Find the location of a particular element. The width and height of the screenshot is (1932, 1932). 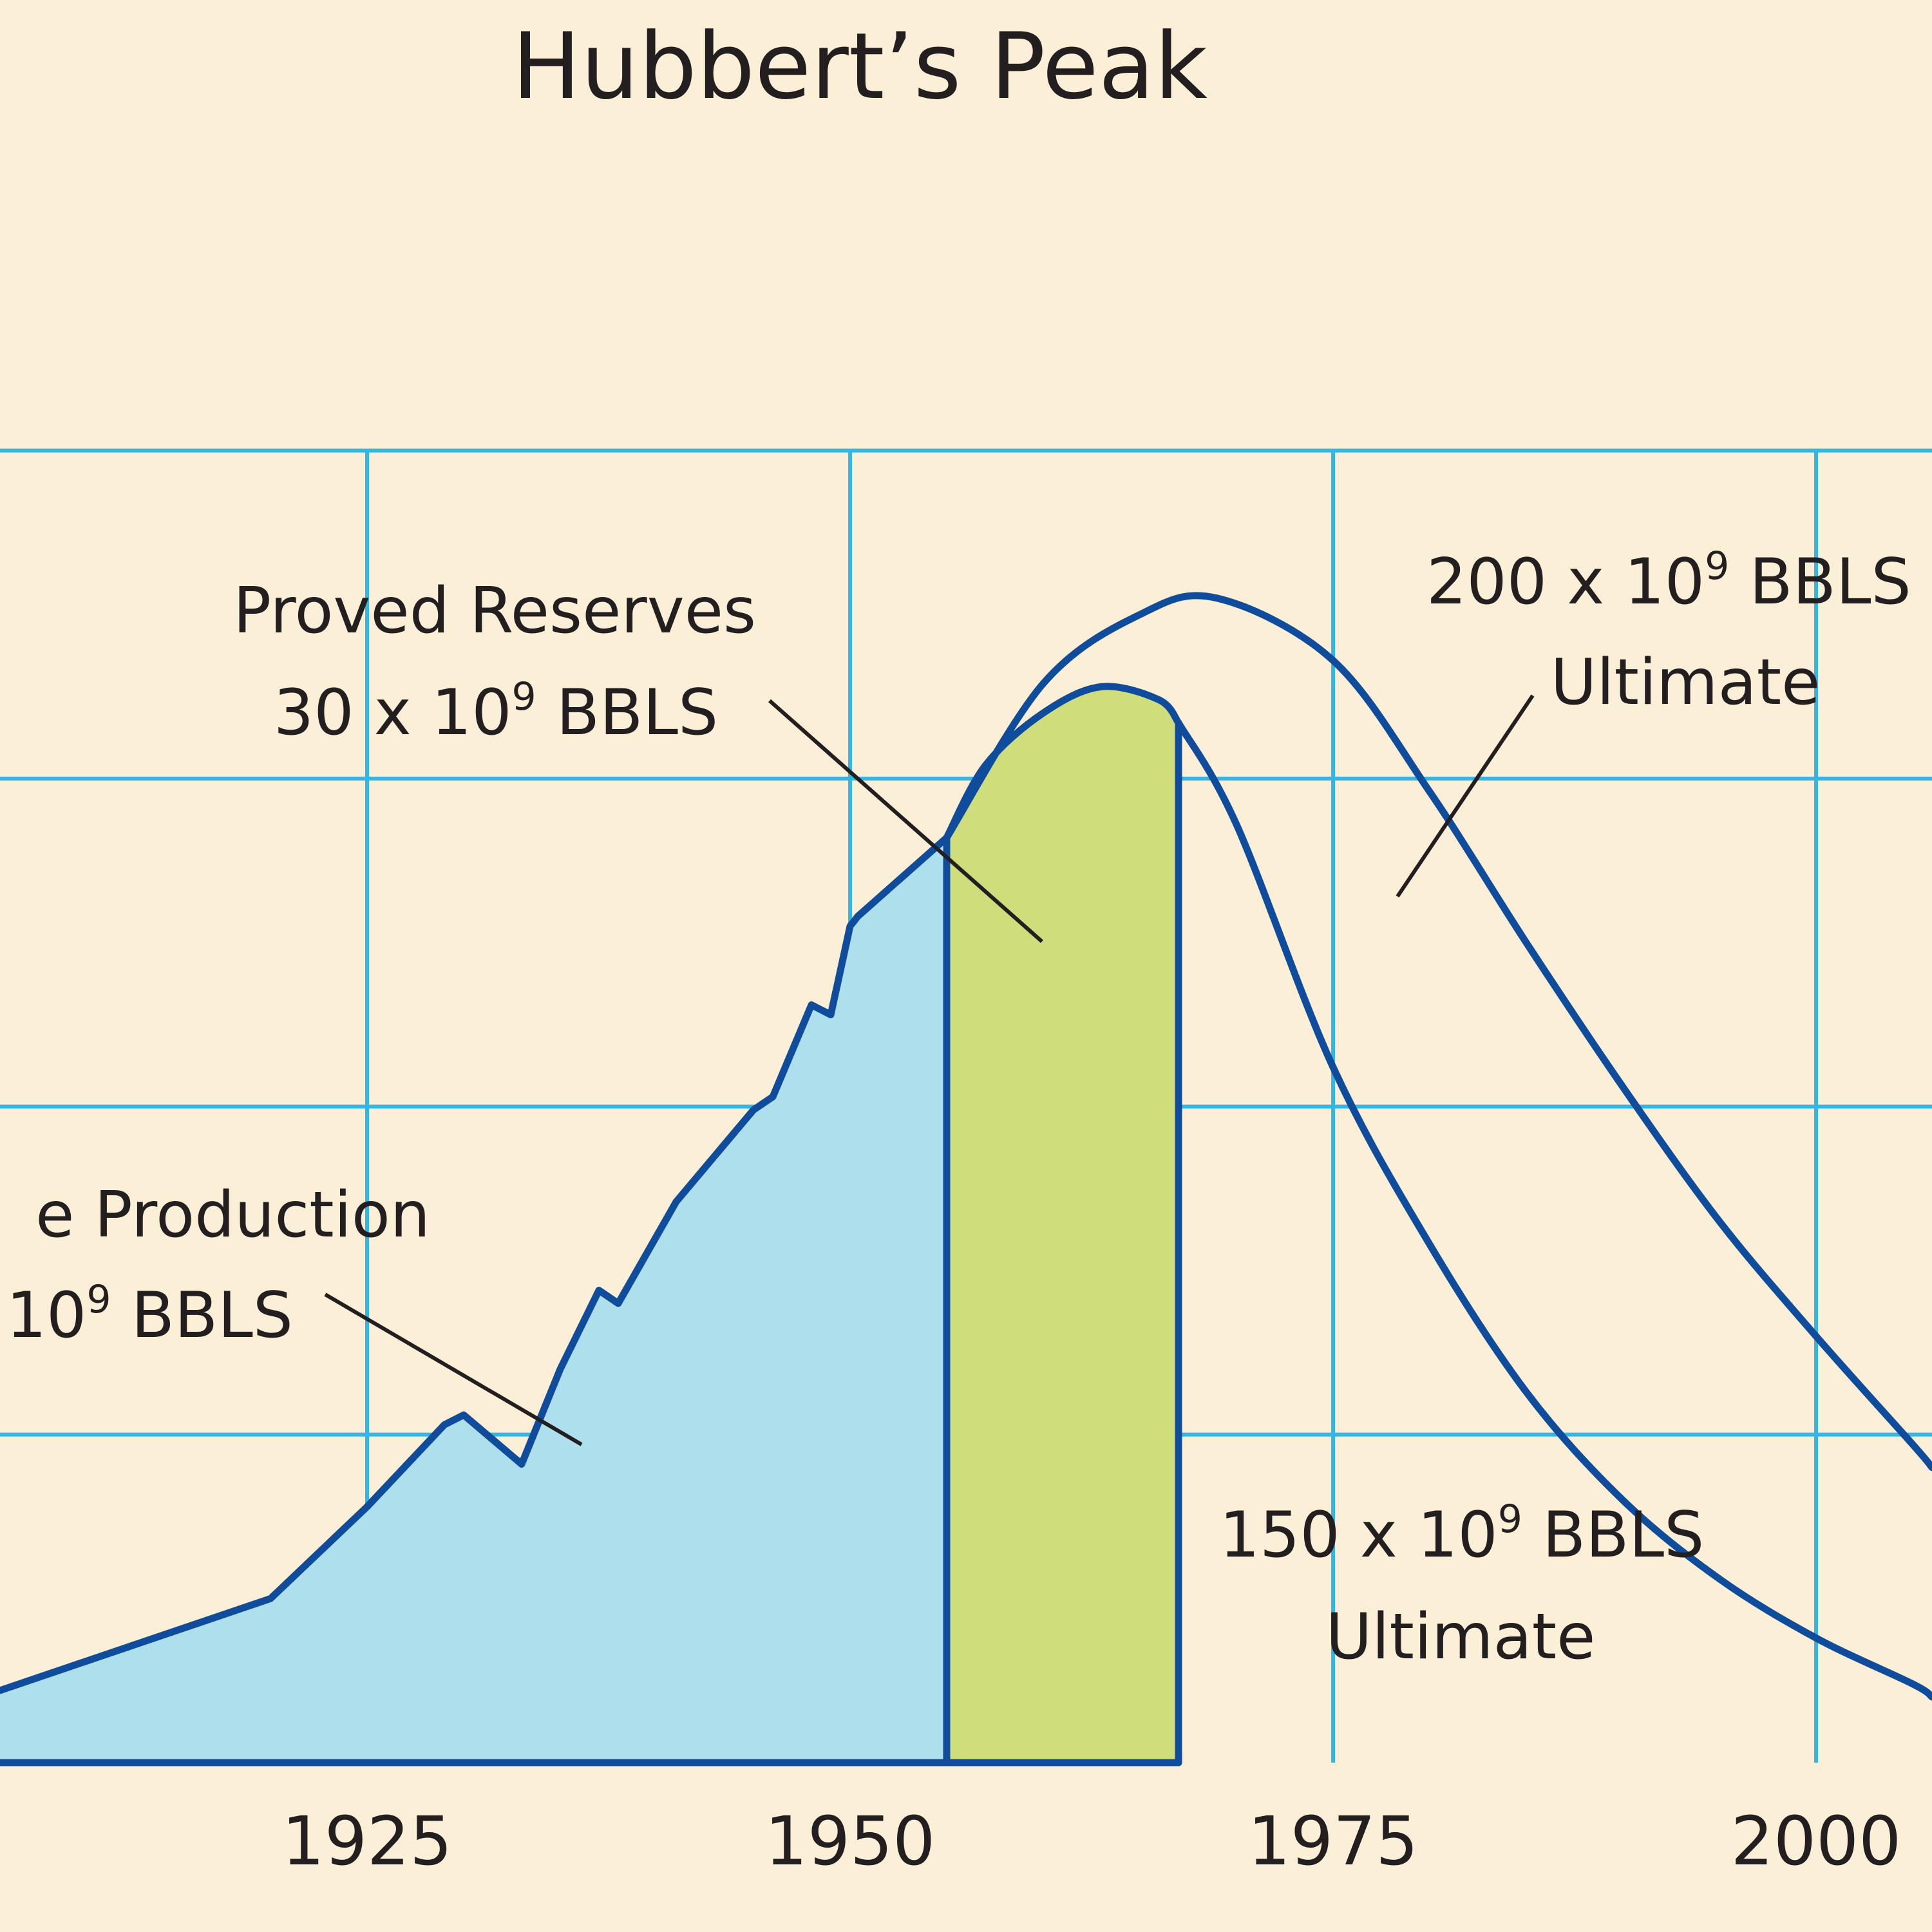

proved-reserves-area is located at coordinates (1063, 1224).